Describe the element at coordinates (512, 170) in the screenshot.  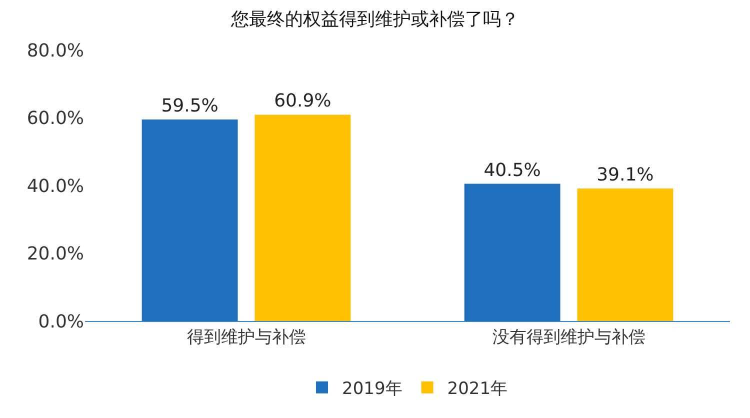
I see `data-label: 40.5%` at that location.